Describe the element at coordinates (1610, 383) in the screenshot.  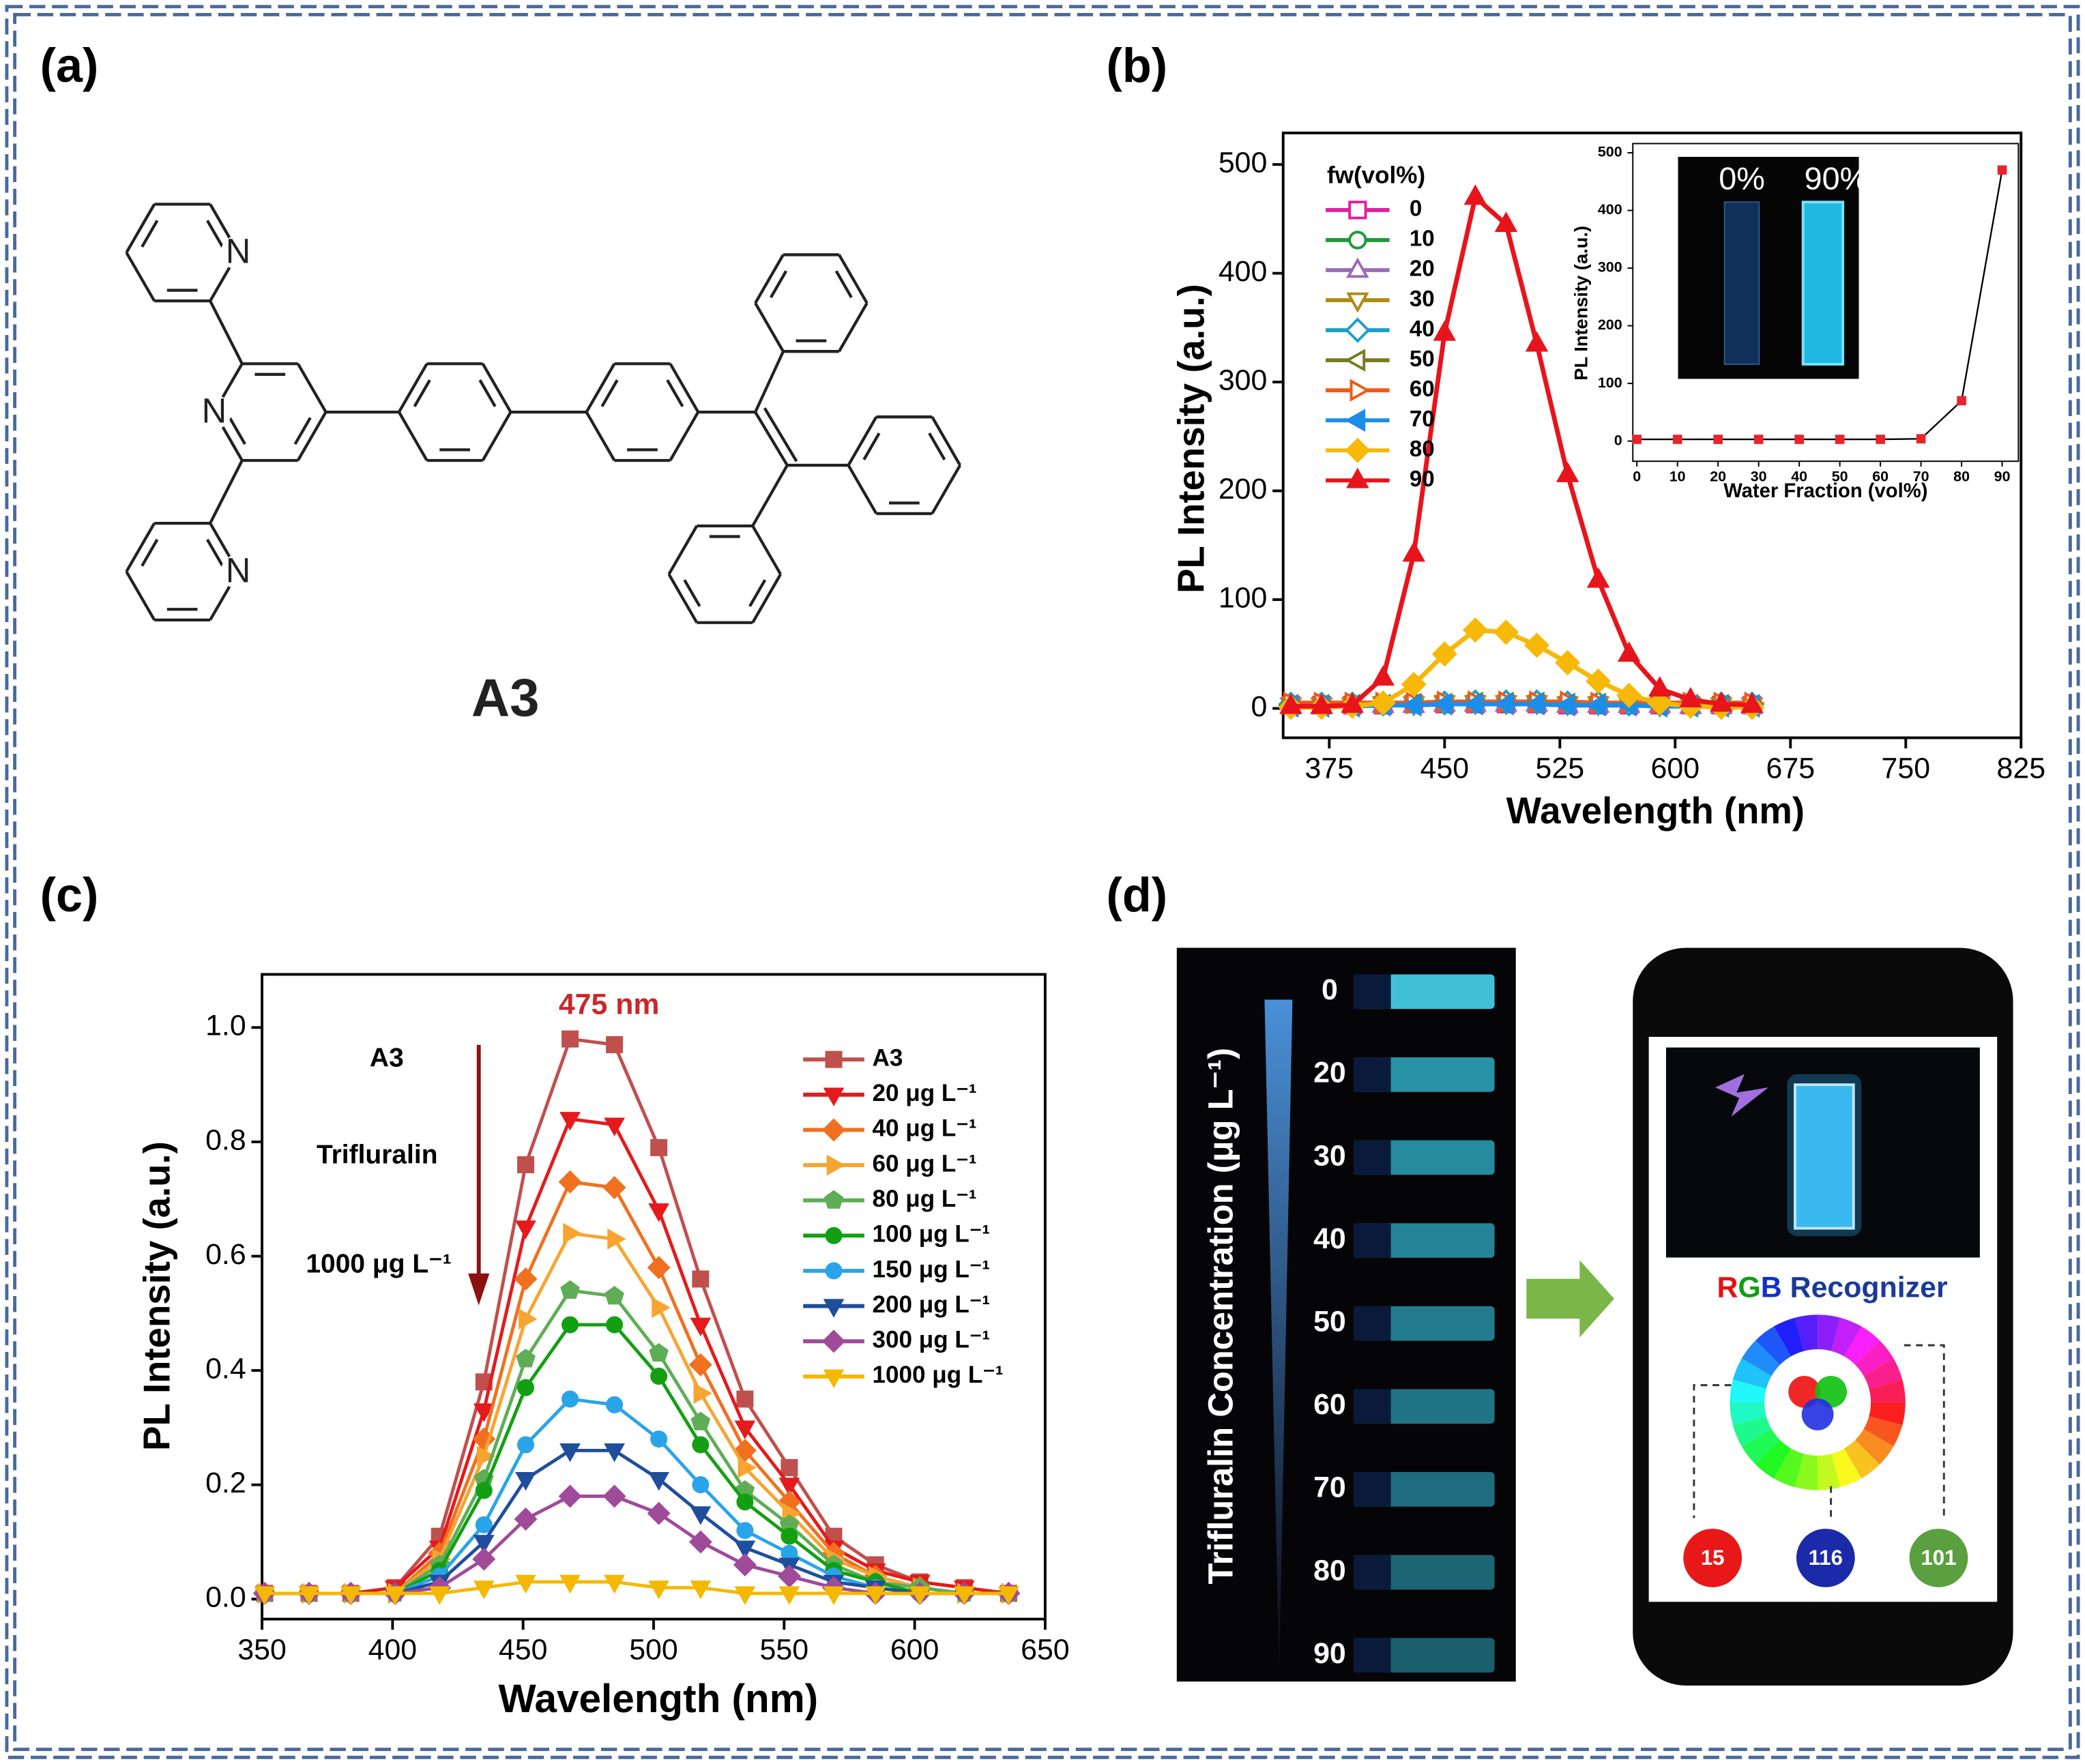
I see `y-tick-label: 100` at that location.